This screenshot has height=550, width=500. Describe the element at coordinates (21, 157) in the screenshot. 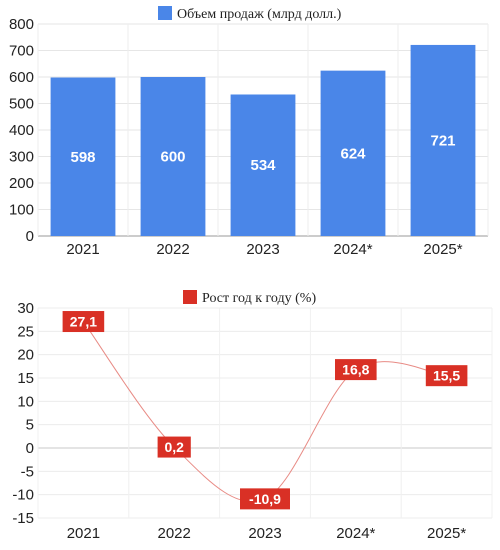

I see `y-tick-label: 300` at that location.